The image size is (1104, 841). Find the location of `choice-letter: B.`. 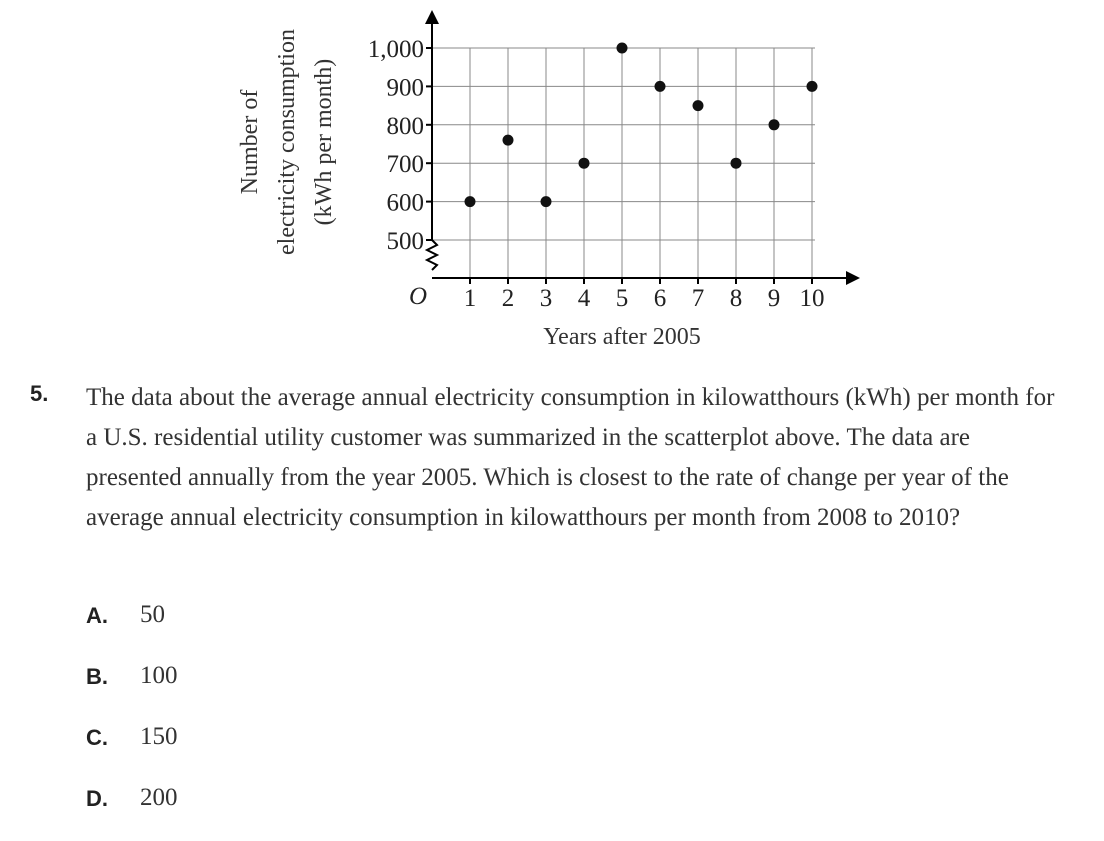

choice-letter: B. is located at coordinates (97, 676).